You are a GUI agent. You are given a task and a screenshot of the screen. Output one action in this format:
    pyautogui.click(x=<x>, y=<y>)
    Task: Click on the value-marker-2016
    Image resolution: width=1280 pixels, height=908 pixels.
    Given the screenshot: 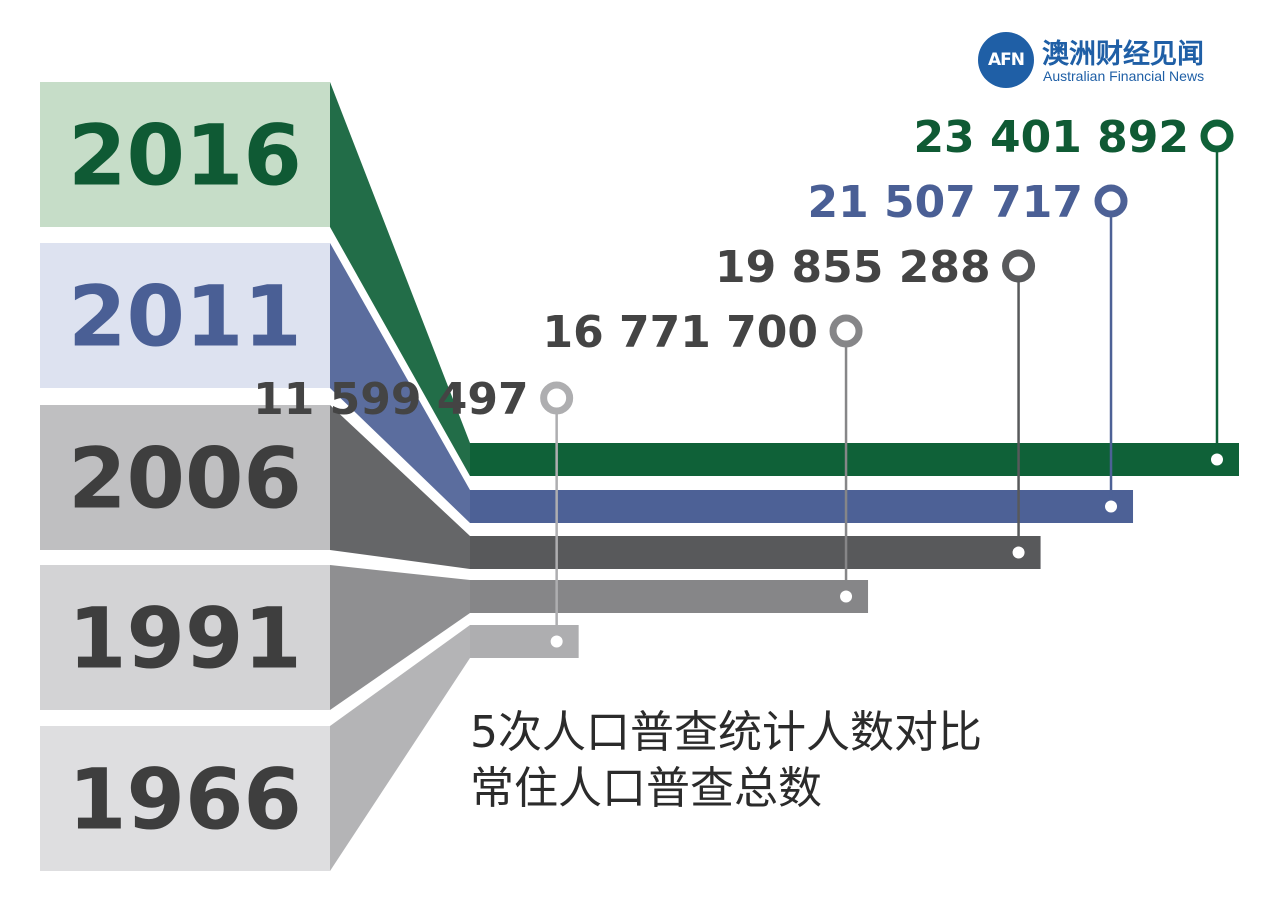 What is the action you would take?
    pyautogui.click(x=1217, y=136)
    